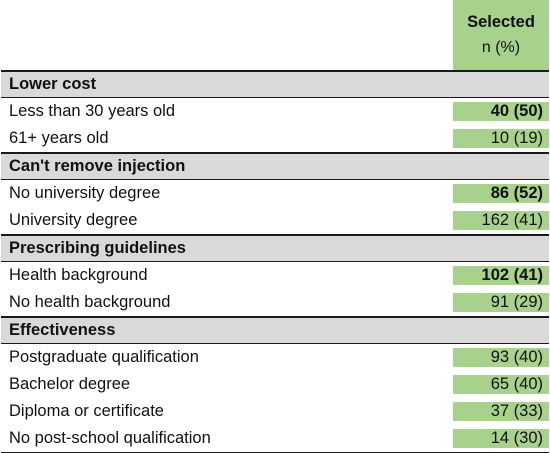  I want to click on row-label: No university degree, so click(85, 193).